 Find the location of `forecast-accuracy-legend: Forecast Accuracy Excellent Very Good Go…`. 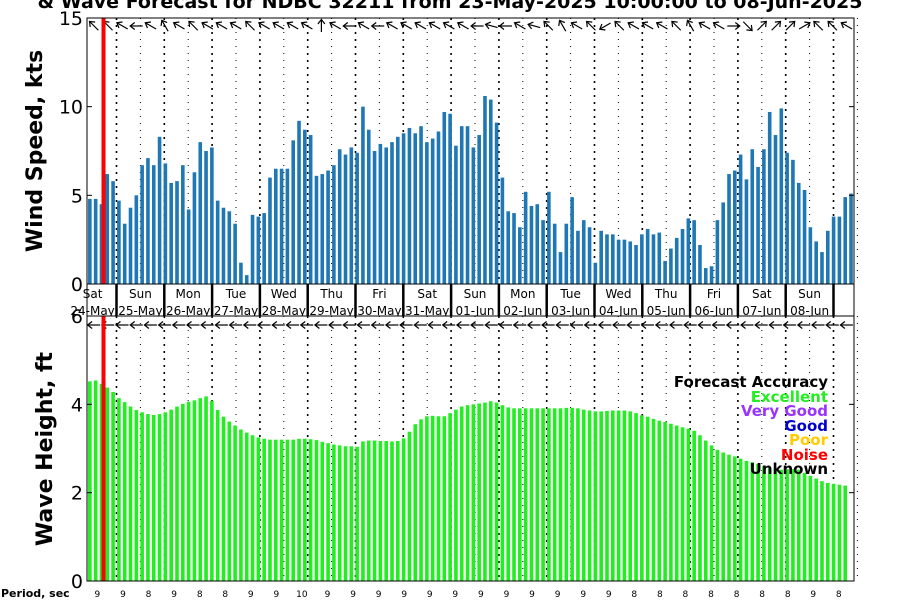

forecast-accuracy-legend: Forecast Accuracy Excellent Very Good Go… is located at coordinates (751, 426).